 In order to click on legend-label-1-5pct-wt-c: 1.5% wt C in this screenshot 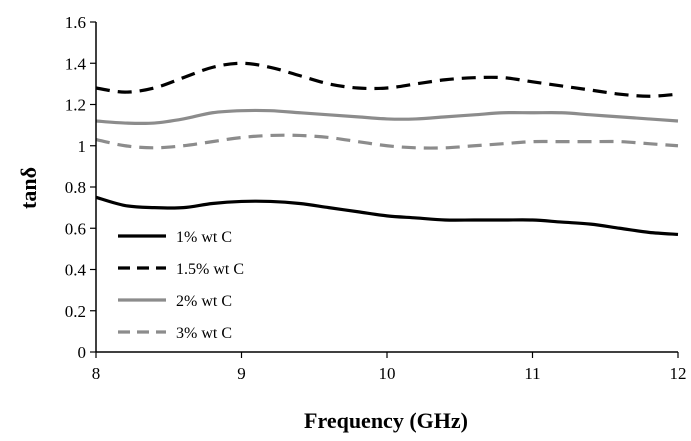, I will do `click(210, 269)`.